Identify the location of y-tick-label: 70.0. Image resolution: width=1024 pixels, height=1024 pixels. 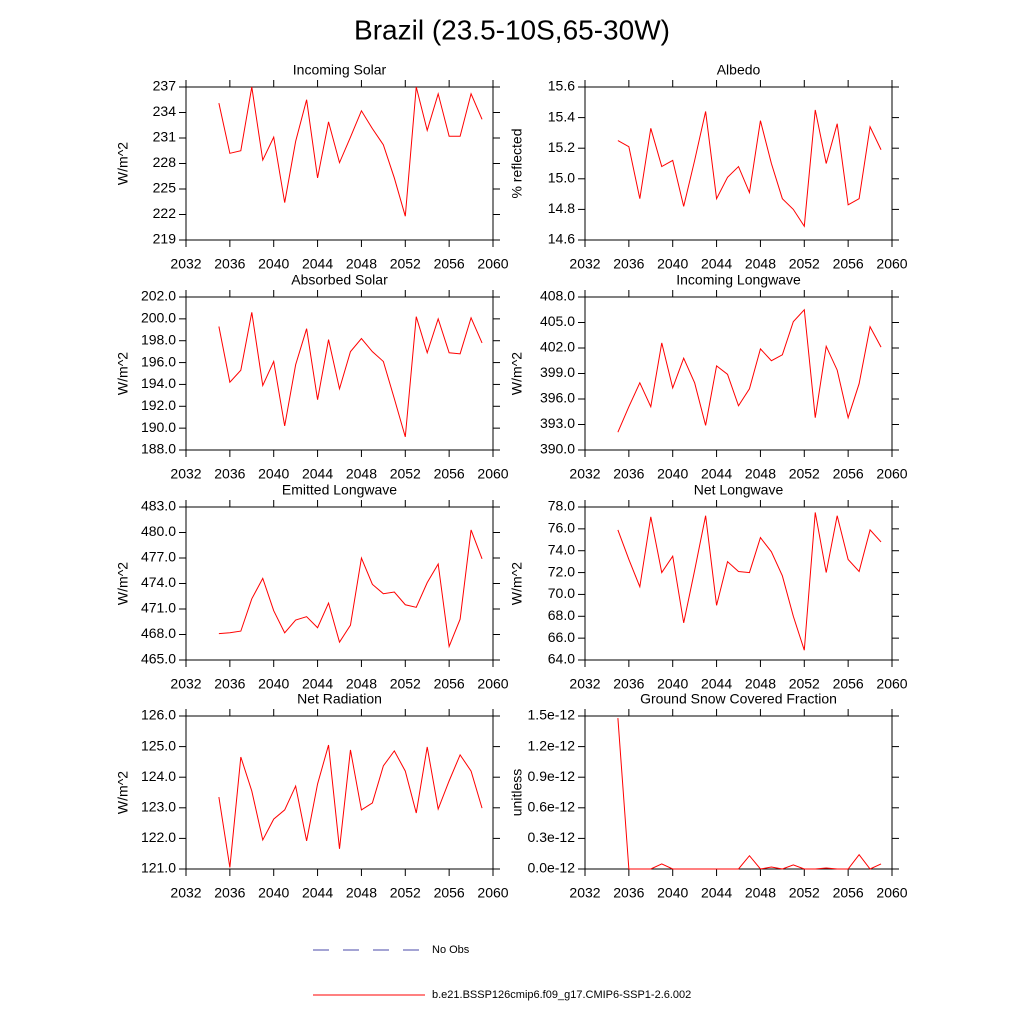
(561, 593).